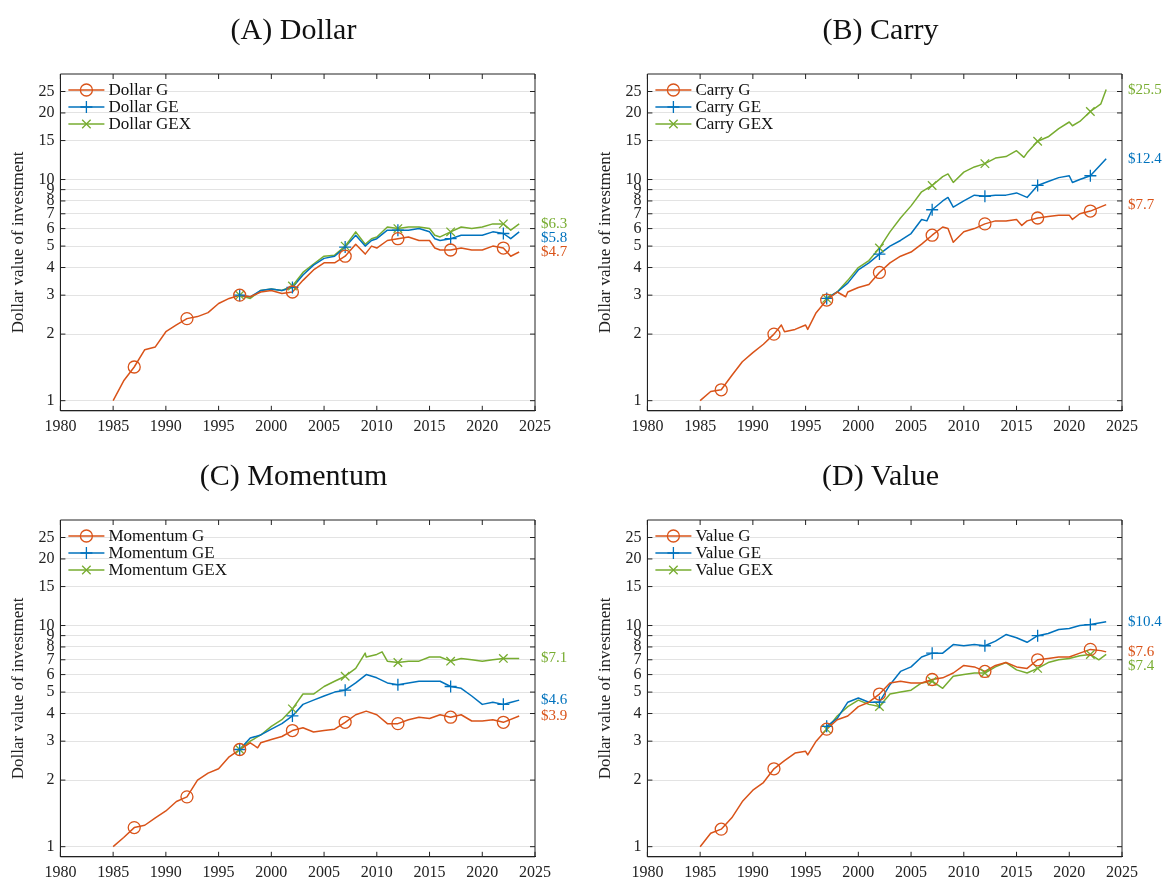 This screenshot has height=893, width=1175. I want to click on y-tick-label: 2, so click(637, 333).